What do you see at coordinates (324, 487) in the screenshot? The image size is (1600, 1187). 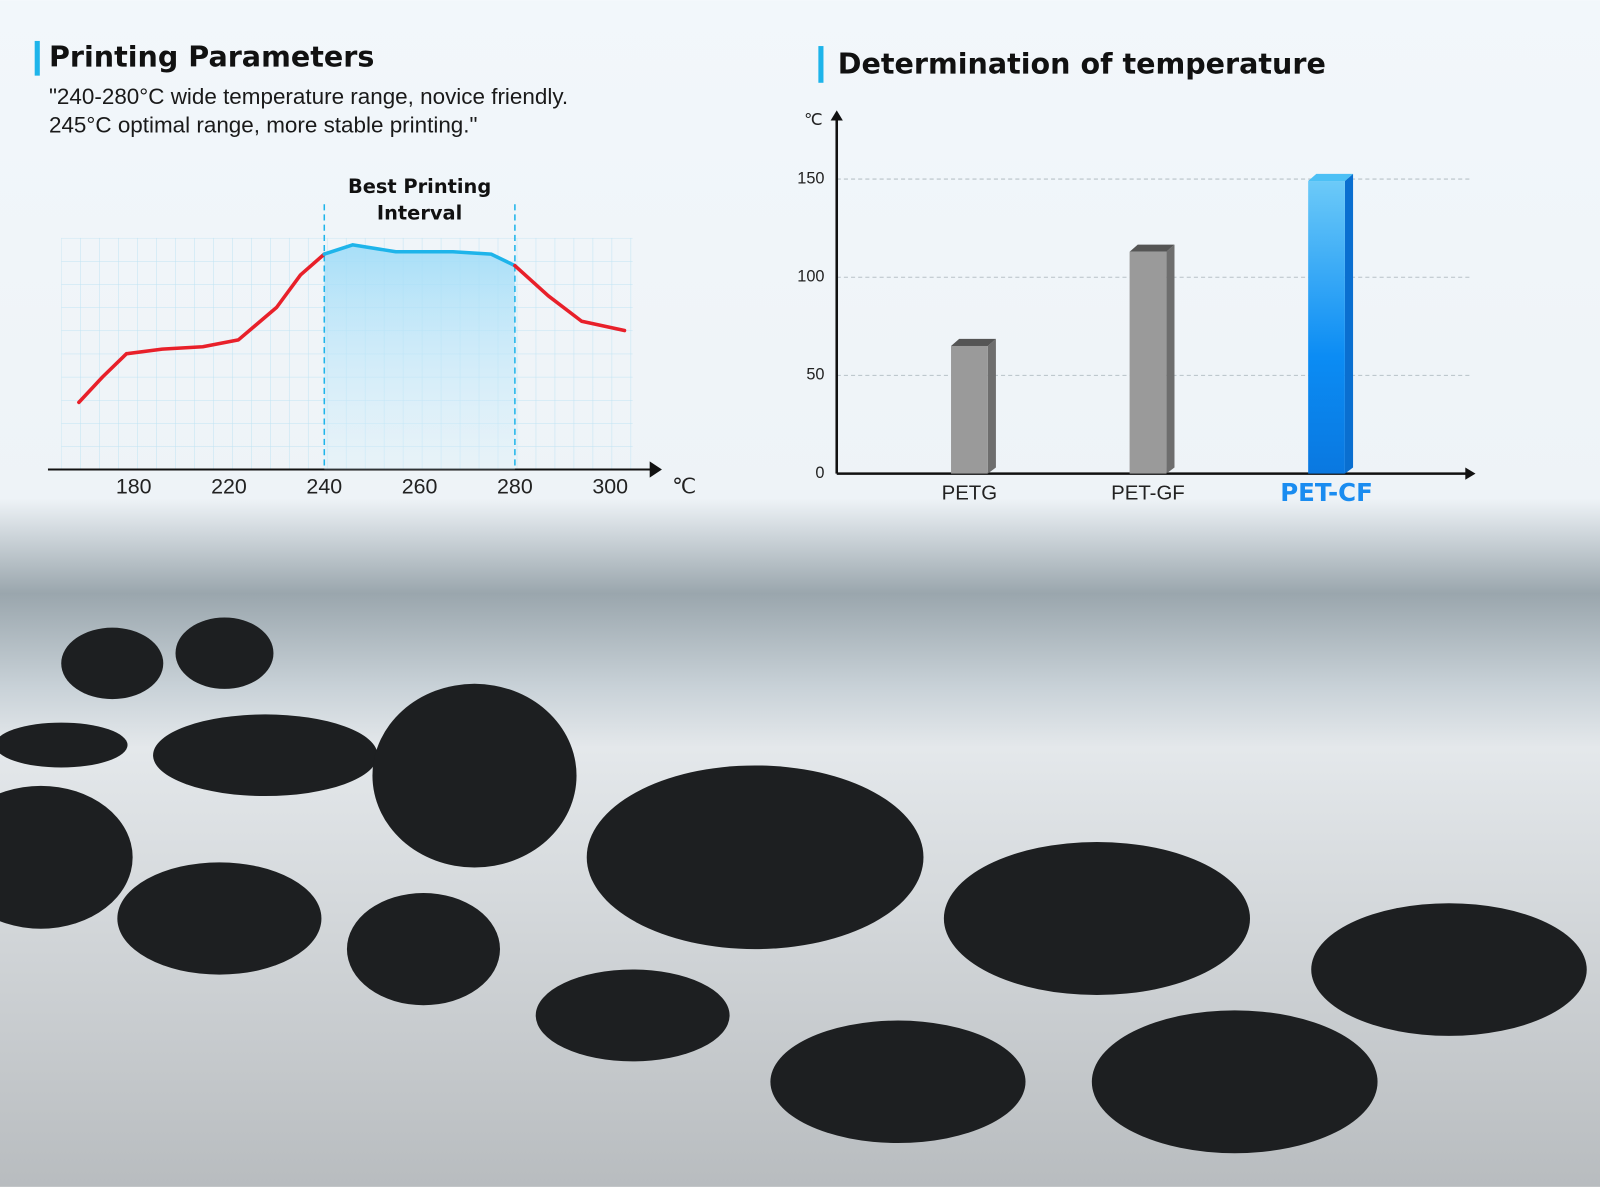 I see `x-tick-label: 240` at bounding box center [324, 487].